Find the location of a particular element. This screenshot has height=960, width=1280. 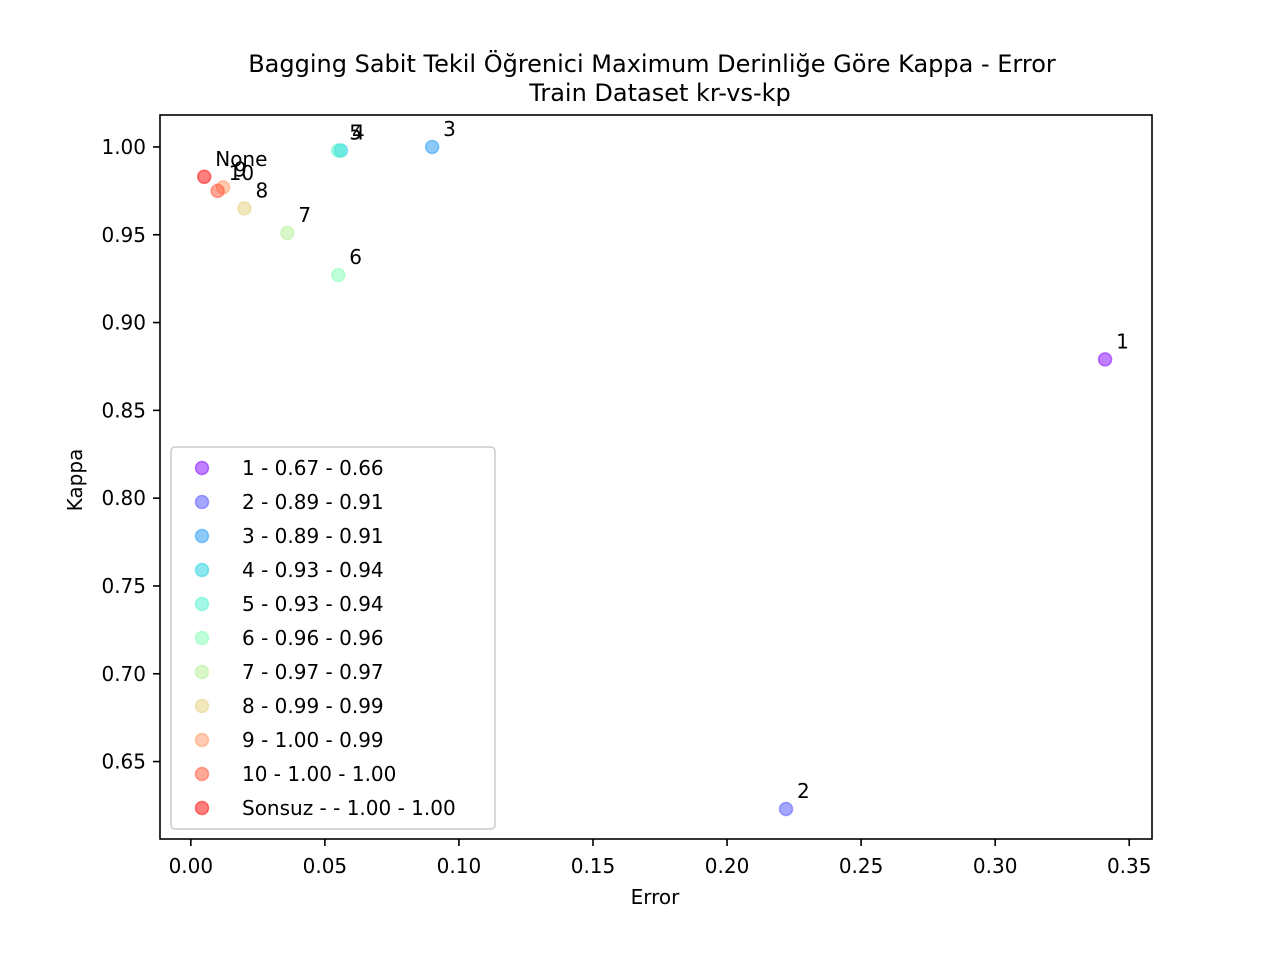

legend-entry: 4 - 0.93 - 0.94 is located at coordinates (313, 570).